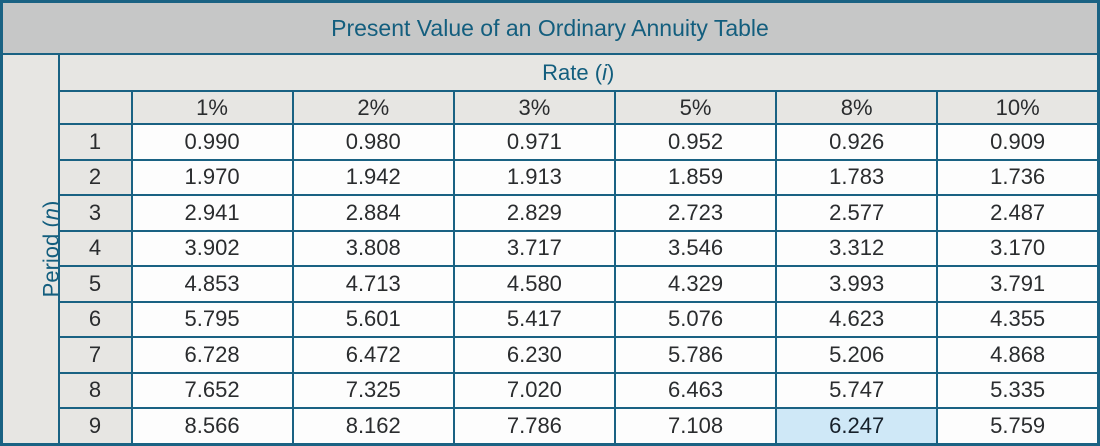  I want to click on rate-column-header: 10%, so click(1018, 107).